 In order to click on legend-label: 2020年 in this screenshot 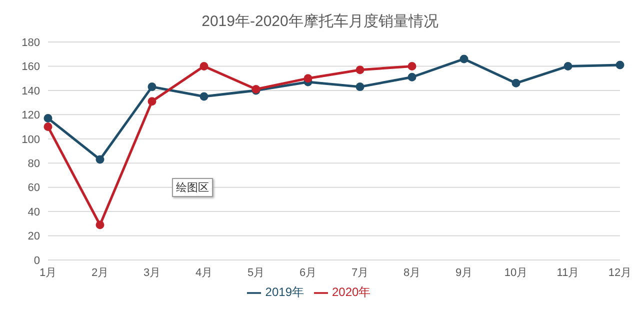, I will do `click(351, 292)`.